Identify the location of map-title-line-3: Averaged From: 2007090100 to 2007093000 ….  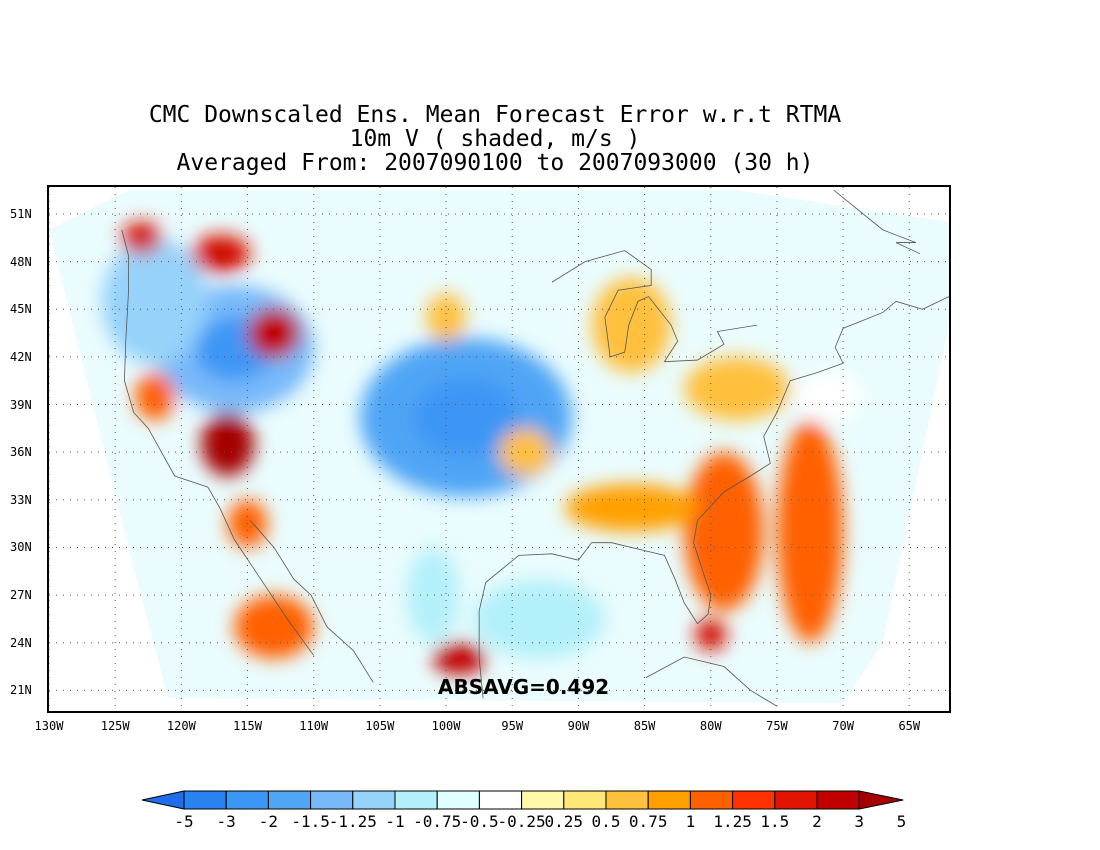
(495, 163).